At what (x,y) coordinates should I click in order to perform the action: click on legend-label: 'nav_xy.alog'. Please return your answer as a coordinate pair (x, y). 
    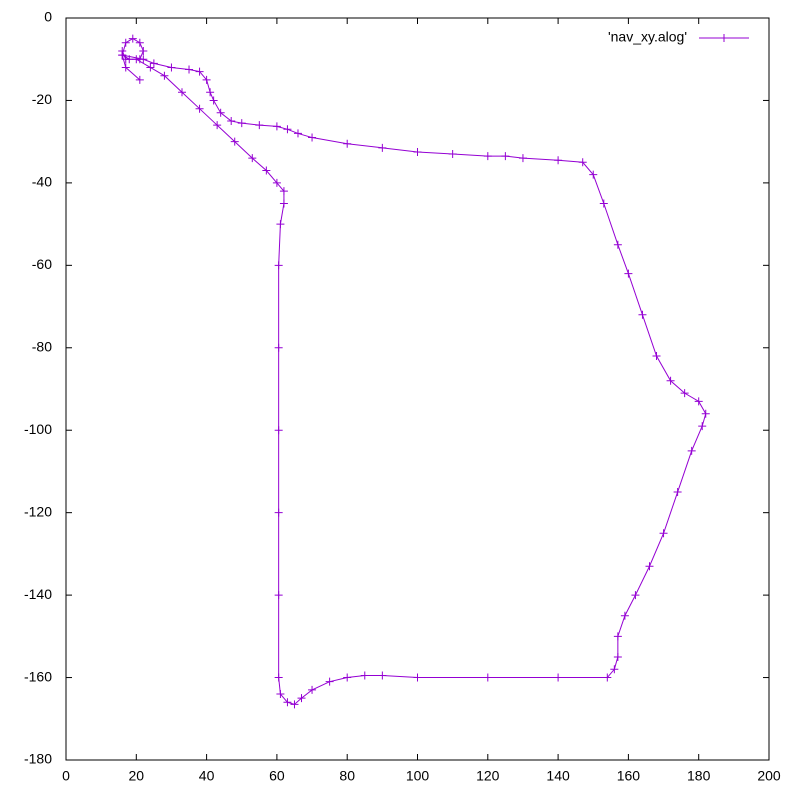
    Looking at the image, I should click on (647, 37).